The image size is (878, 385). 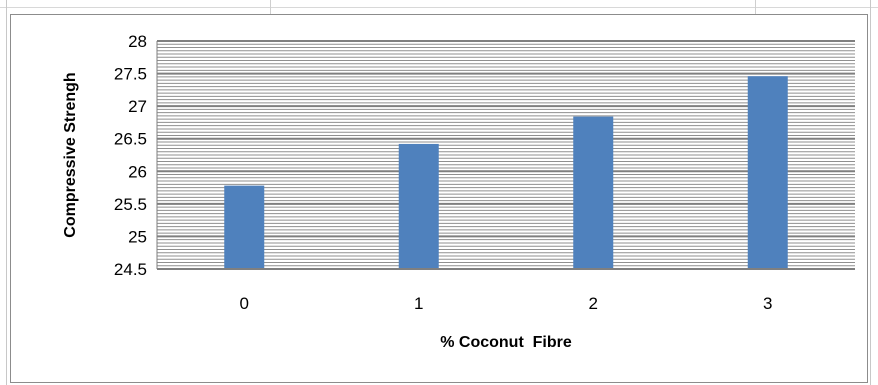 I want to click on y-tick-label: 25.5, so click(x=130, y=204).